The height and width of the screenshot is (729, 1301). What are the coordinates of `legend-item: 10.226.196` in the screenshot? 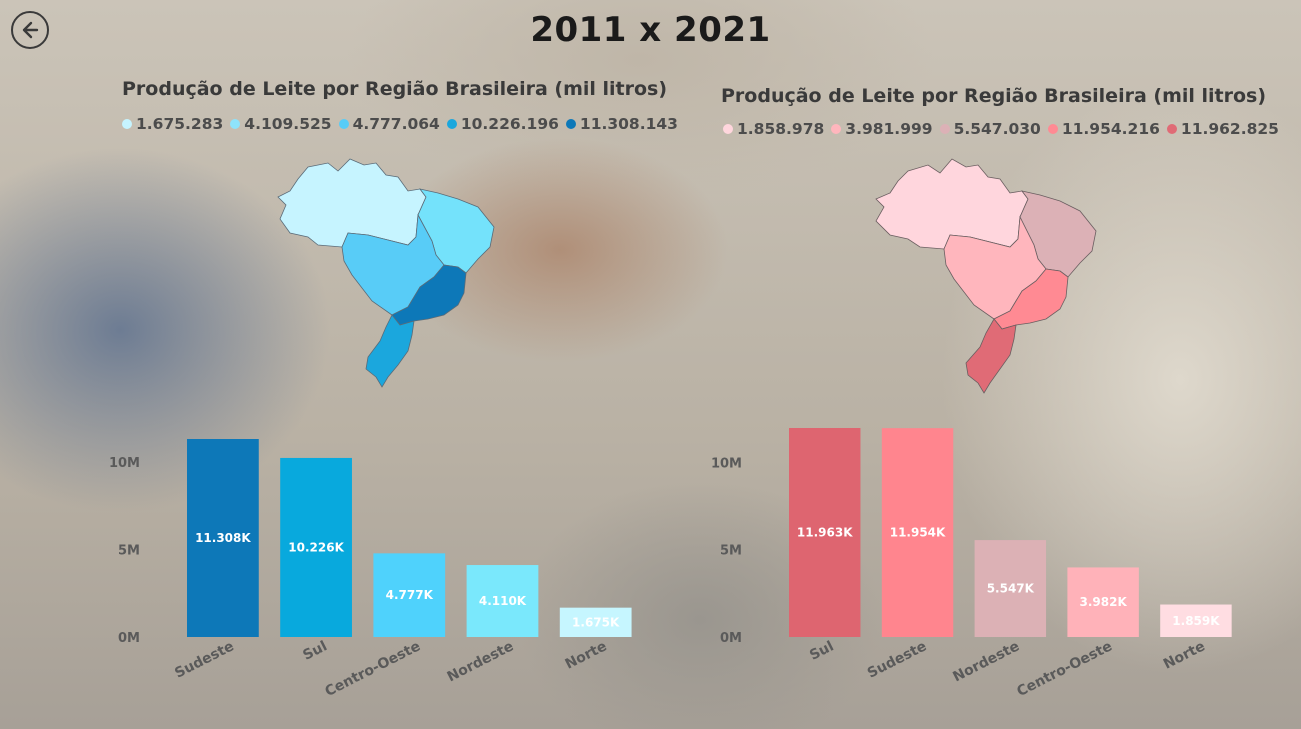 It's located at (502, 124).